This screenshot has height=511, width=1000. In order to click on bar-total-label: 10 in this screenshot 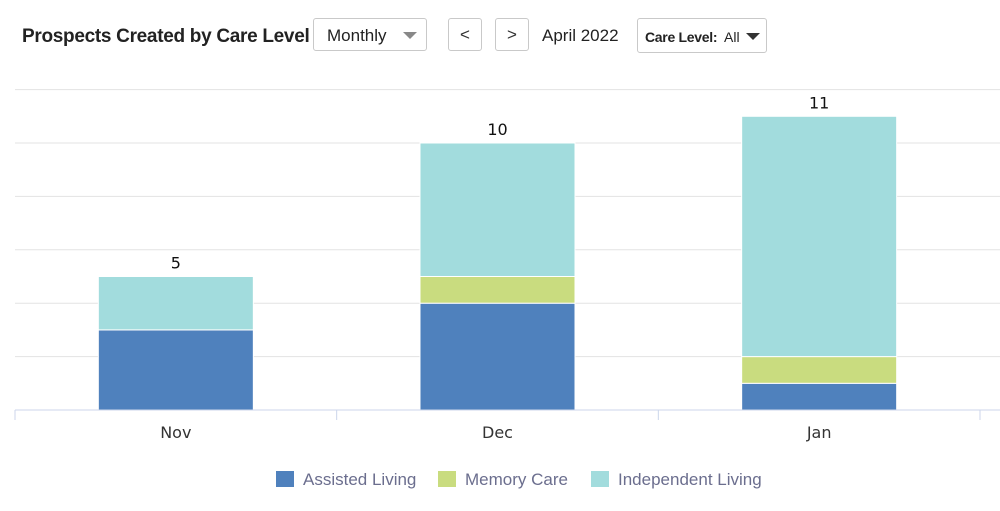, I will do `click(497, 129)`.